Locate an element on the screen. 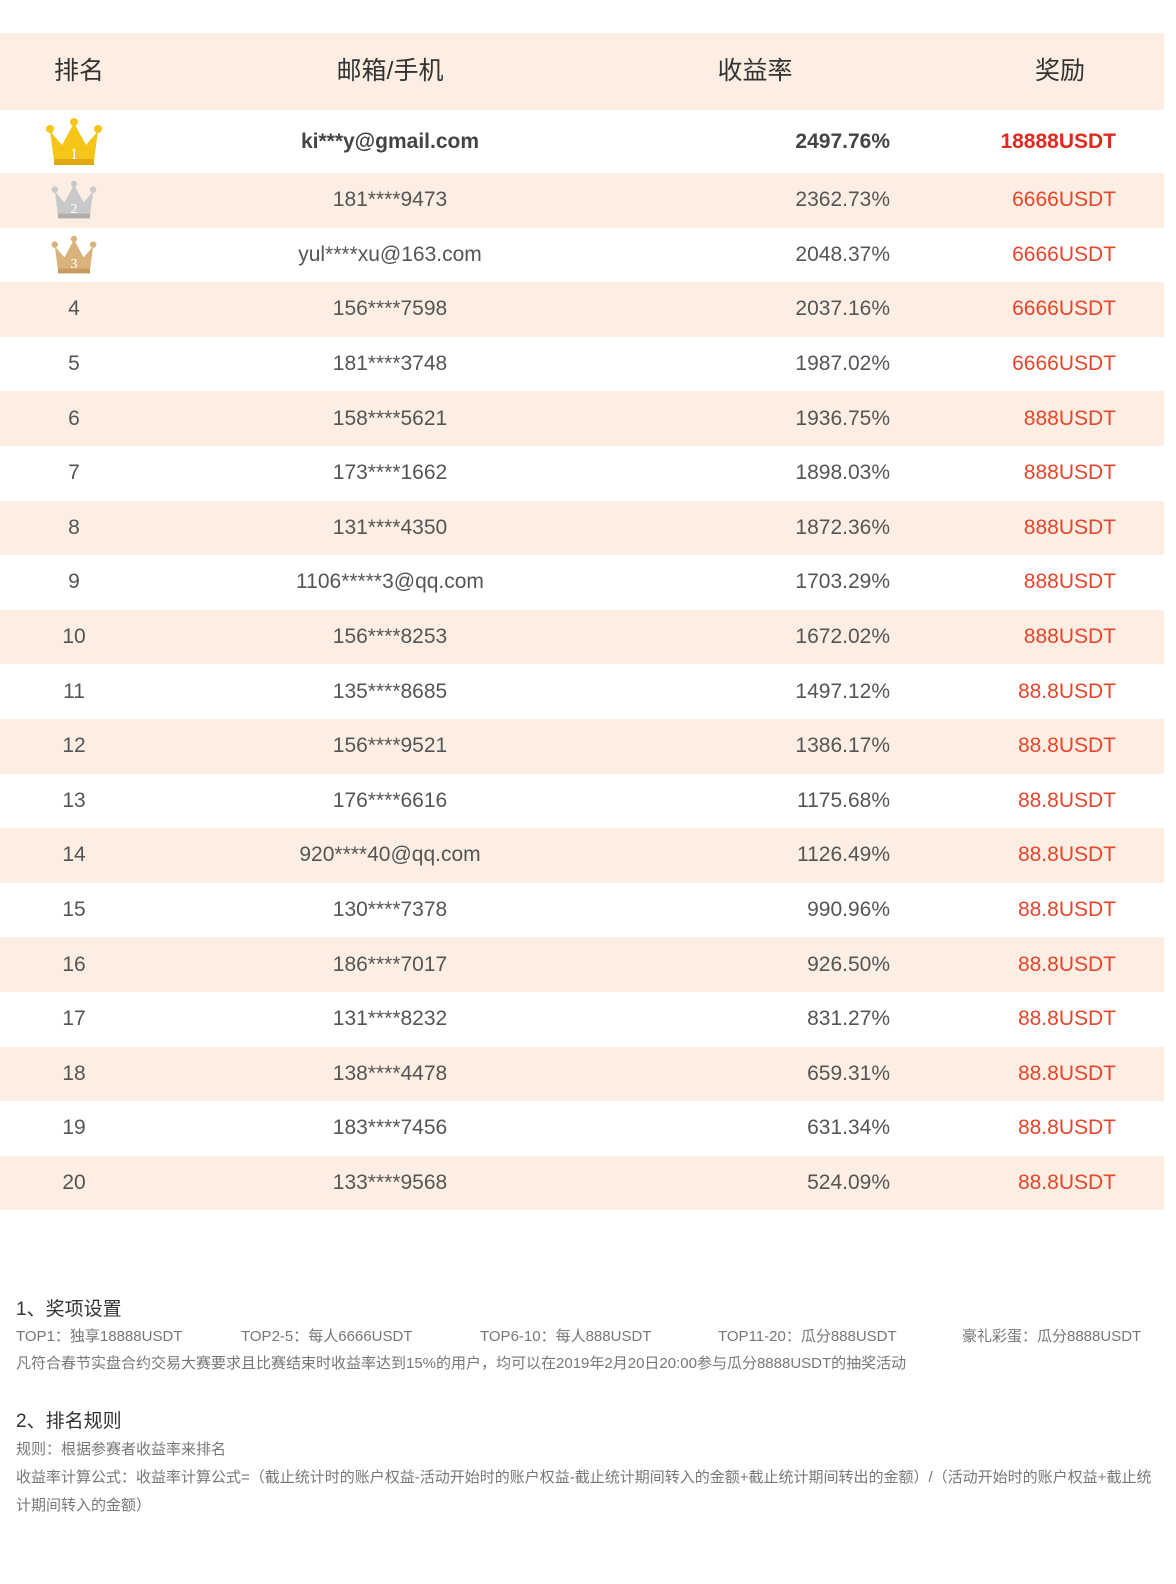  table-row: 20 133****9568 524.09% 88.8USDT is located at coordinates (582, 1183).